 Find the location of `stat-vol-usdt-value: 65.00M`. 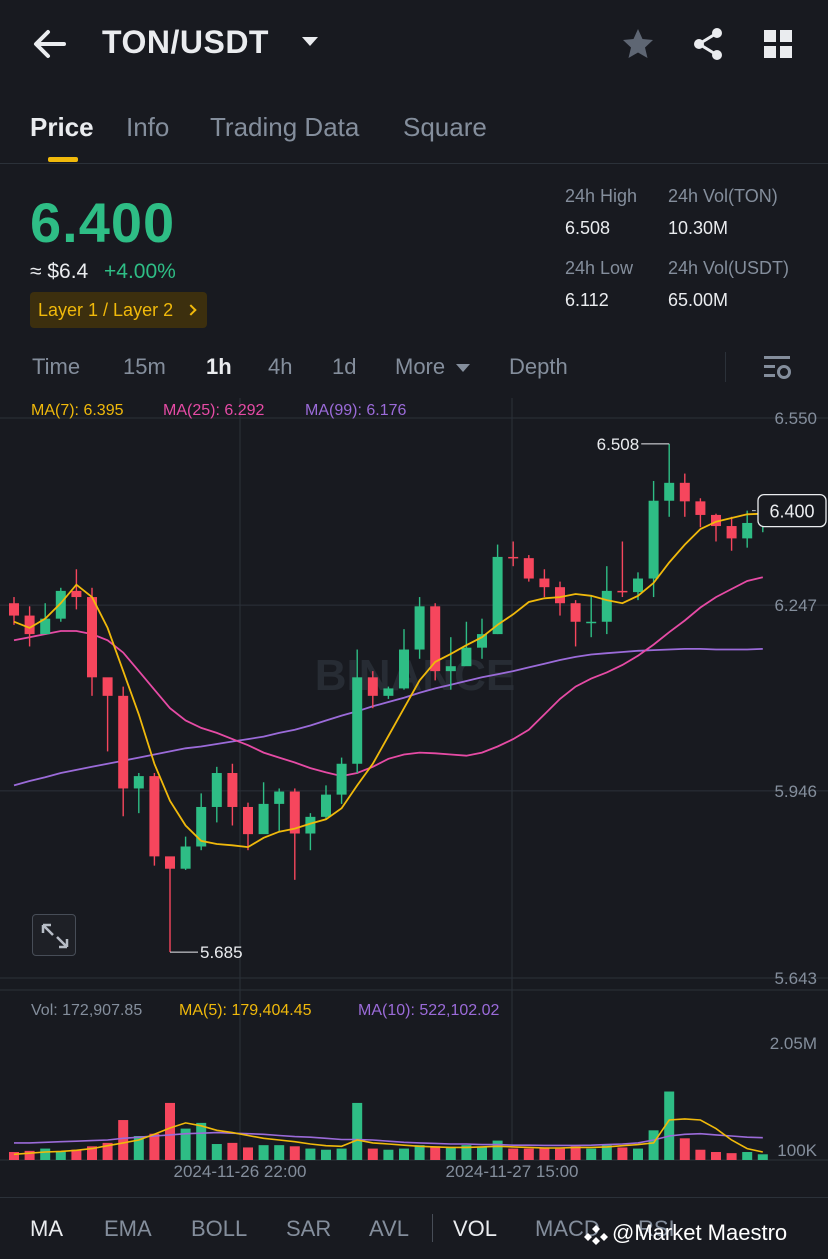

stat-vol-usdt-value: 65.00M is located at coordinates (698, 300).